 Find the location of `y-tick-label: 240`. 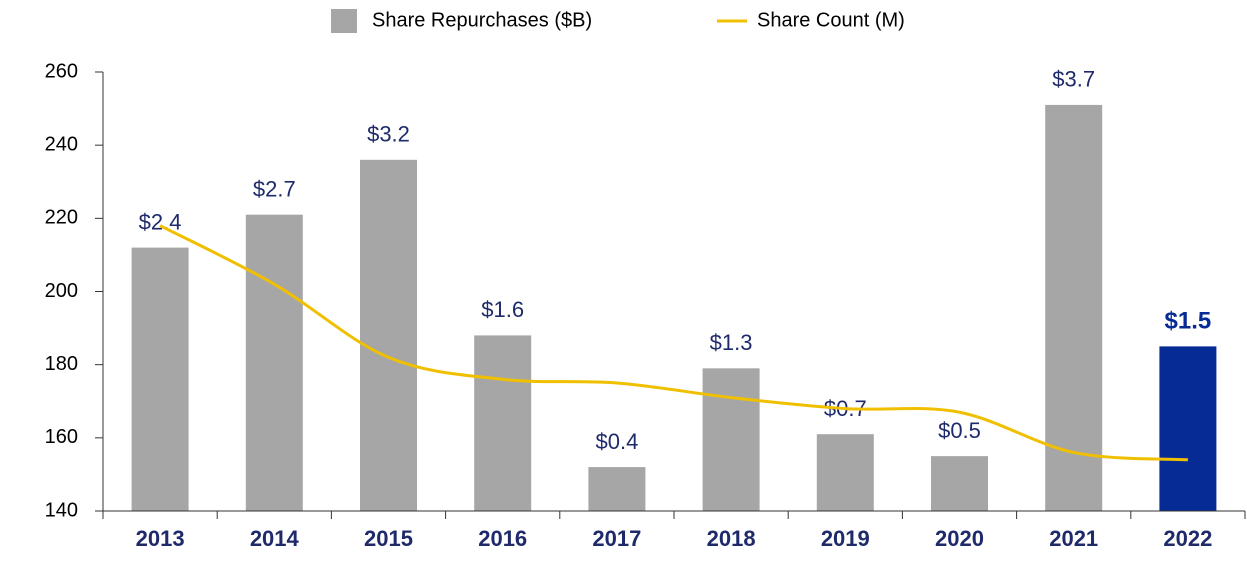

y-tick-label: 240 is located at coordinates (61, 144).